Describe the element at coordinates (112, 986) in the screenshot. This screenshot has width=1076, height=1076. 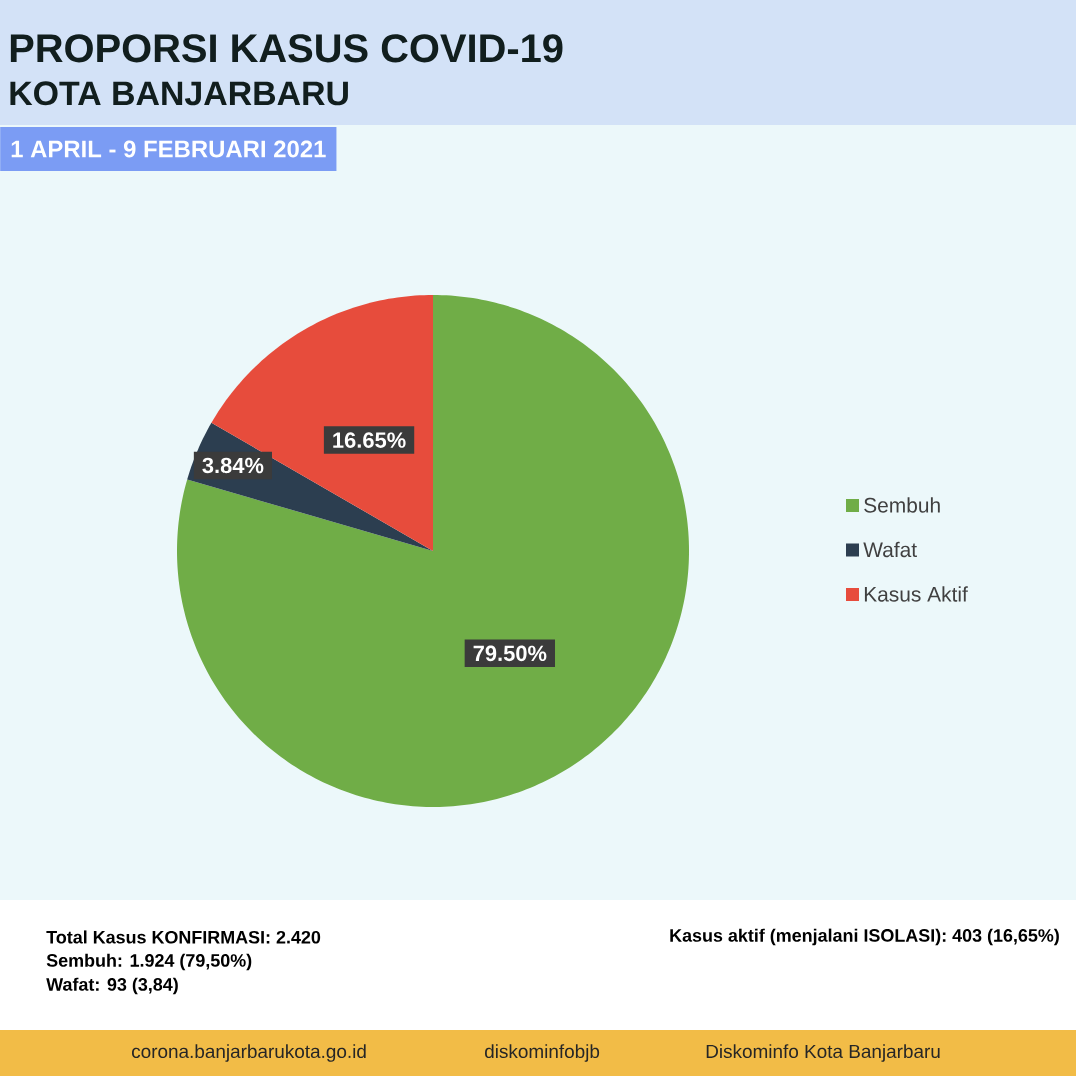
I see `text: Wafat: 93 (3,84)` at that location.